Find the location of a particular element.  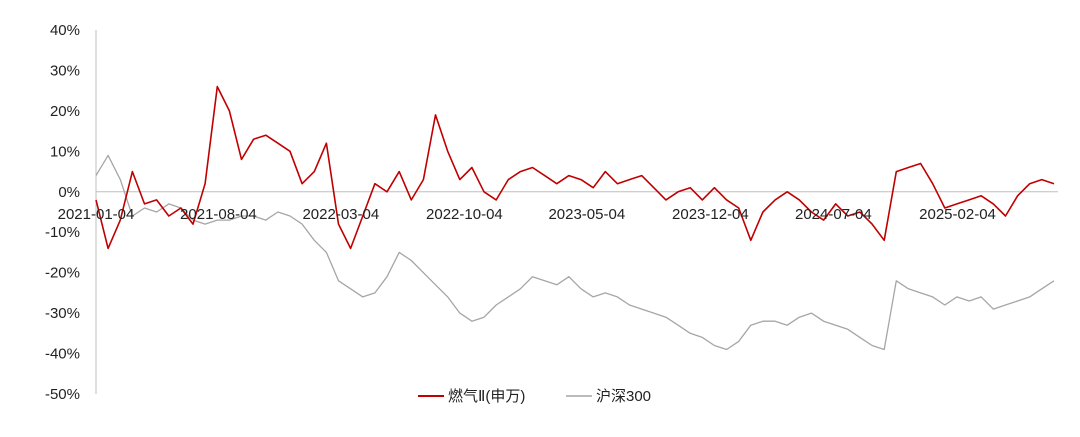

y-axis: 40% 30% 20% 10% 0% -10% -20% -30% -40% -50% is located at coordinates (71, 212).